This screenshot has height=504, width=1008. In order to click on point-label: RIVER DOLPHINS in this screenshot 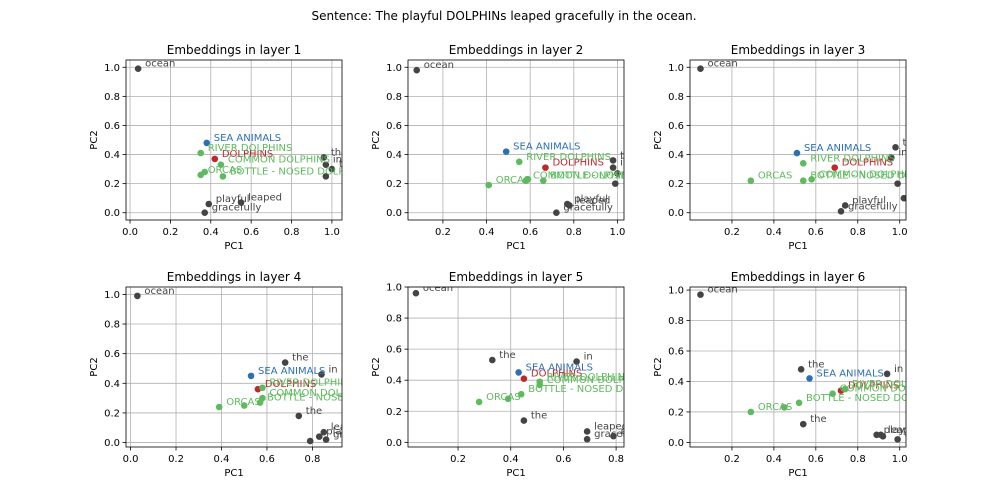, I will do `click(568, 157)`.